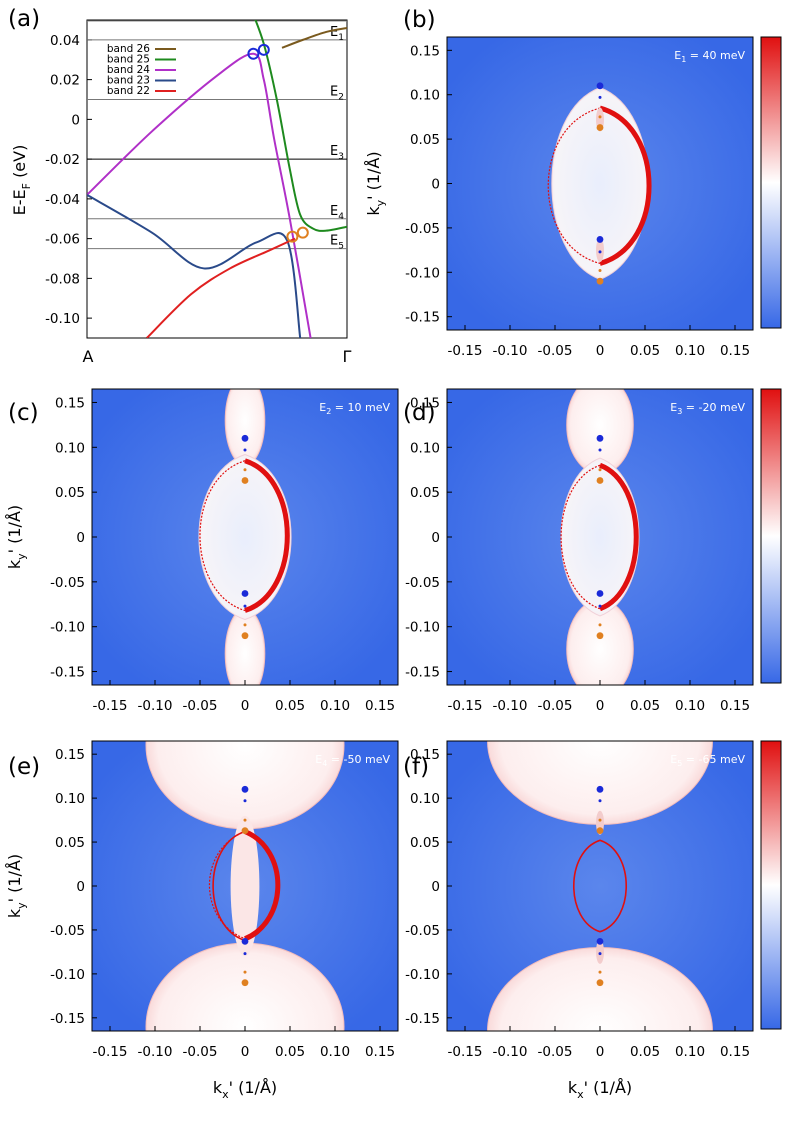 The image size is (789, 1139). Describe the element at coordinates (337, 213) in the screenshot. I see `energy-level-label: E4` at that location.